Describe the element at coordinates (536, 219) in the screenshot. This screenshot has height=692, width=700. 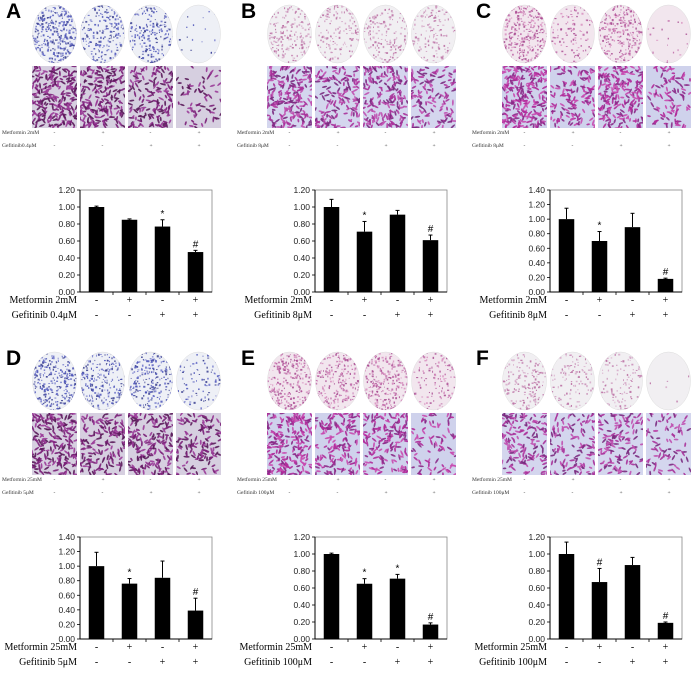
I see `y-tick-label: 1.00` at that location.